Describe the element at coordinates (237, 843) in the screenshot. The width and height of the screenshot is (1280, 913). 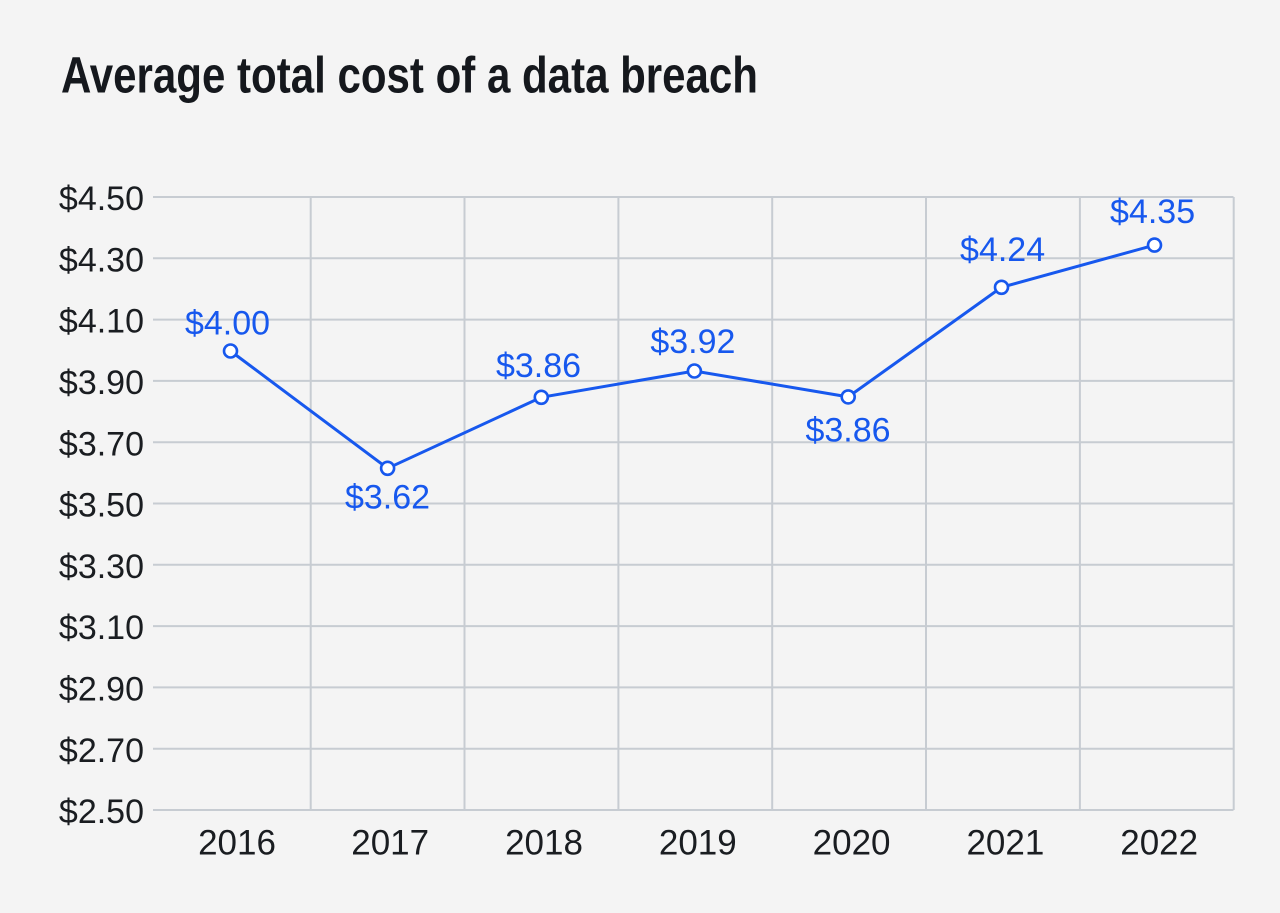
I see `svg-text: 2016` at that location.